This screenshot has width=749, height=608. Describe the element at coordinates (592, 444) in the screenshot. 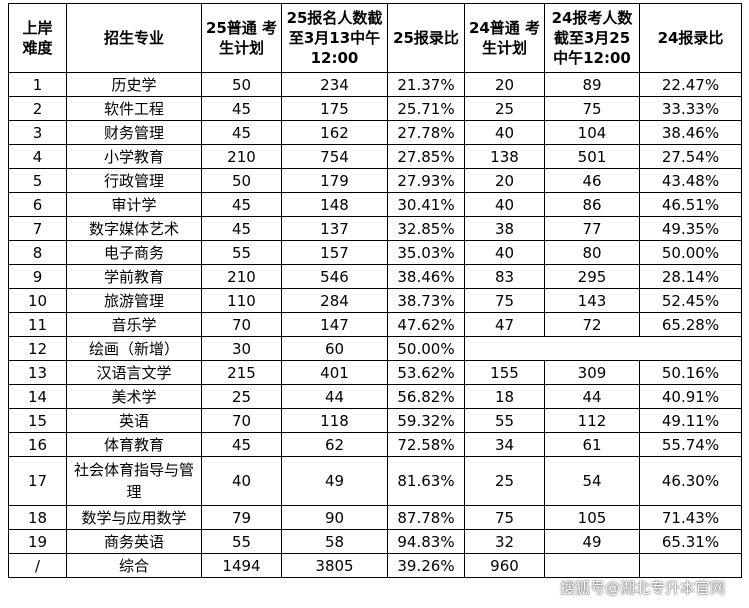

I see `cell-applicants-24: 61` at that location.